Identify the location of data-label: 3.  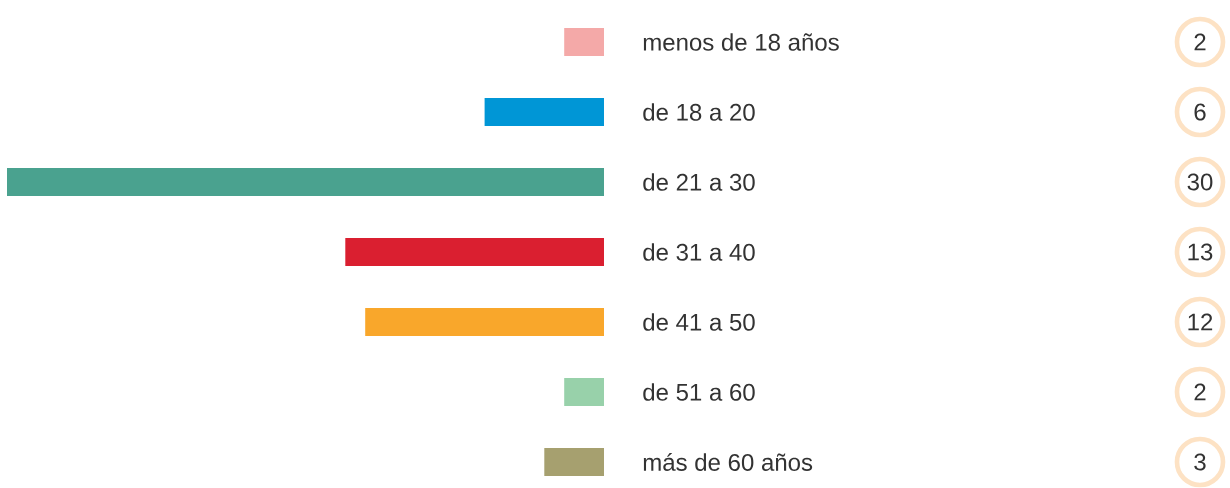
(1200, 462).